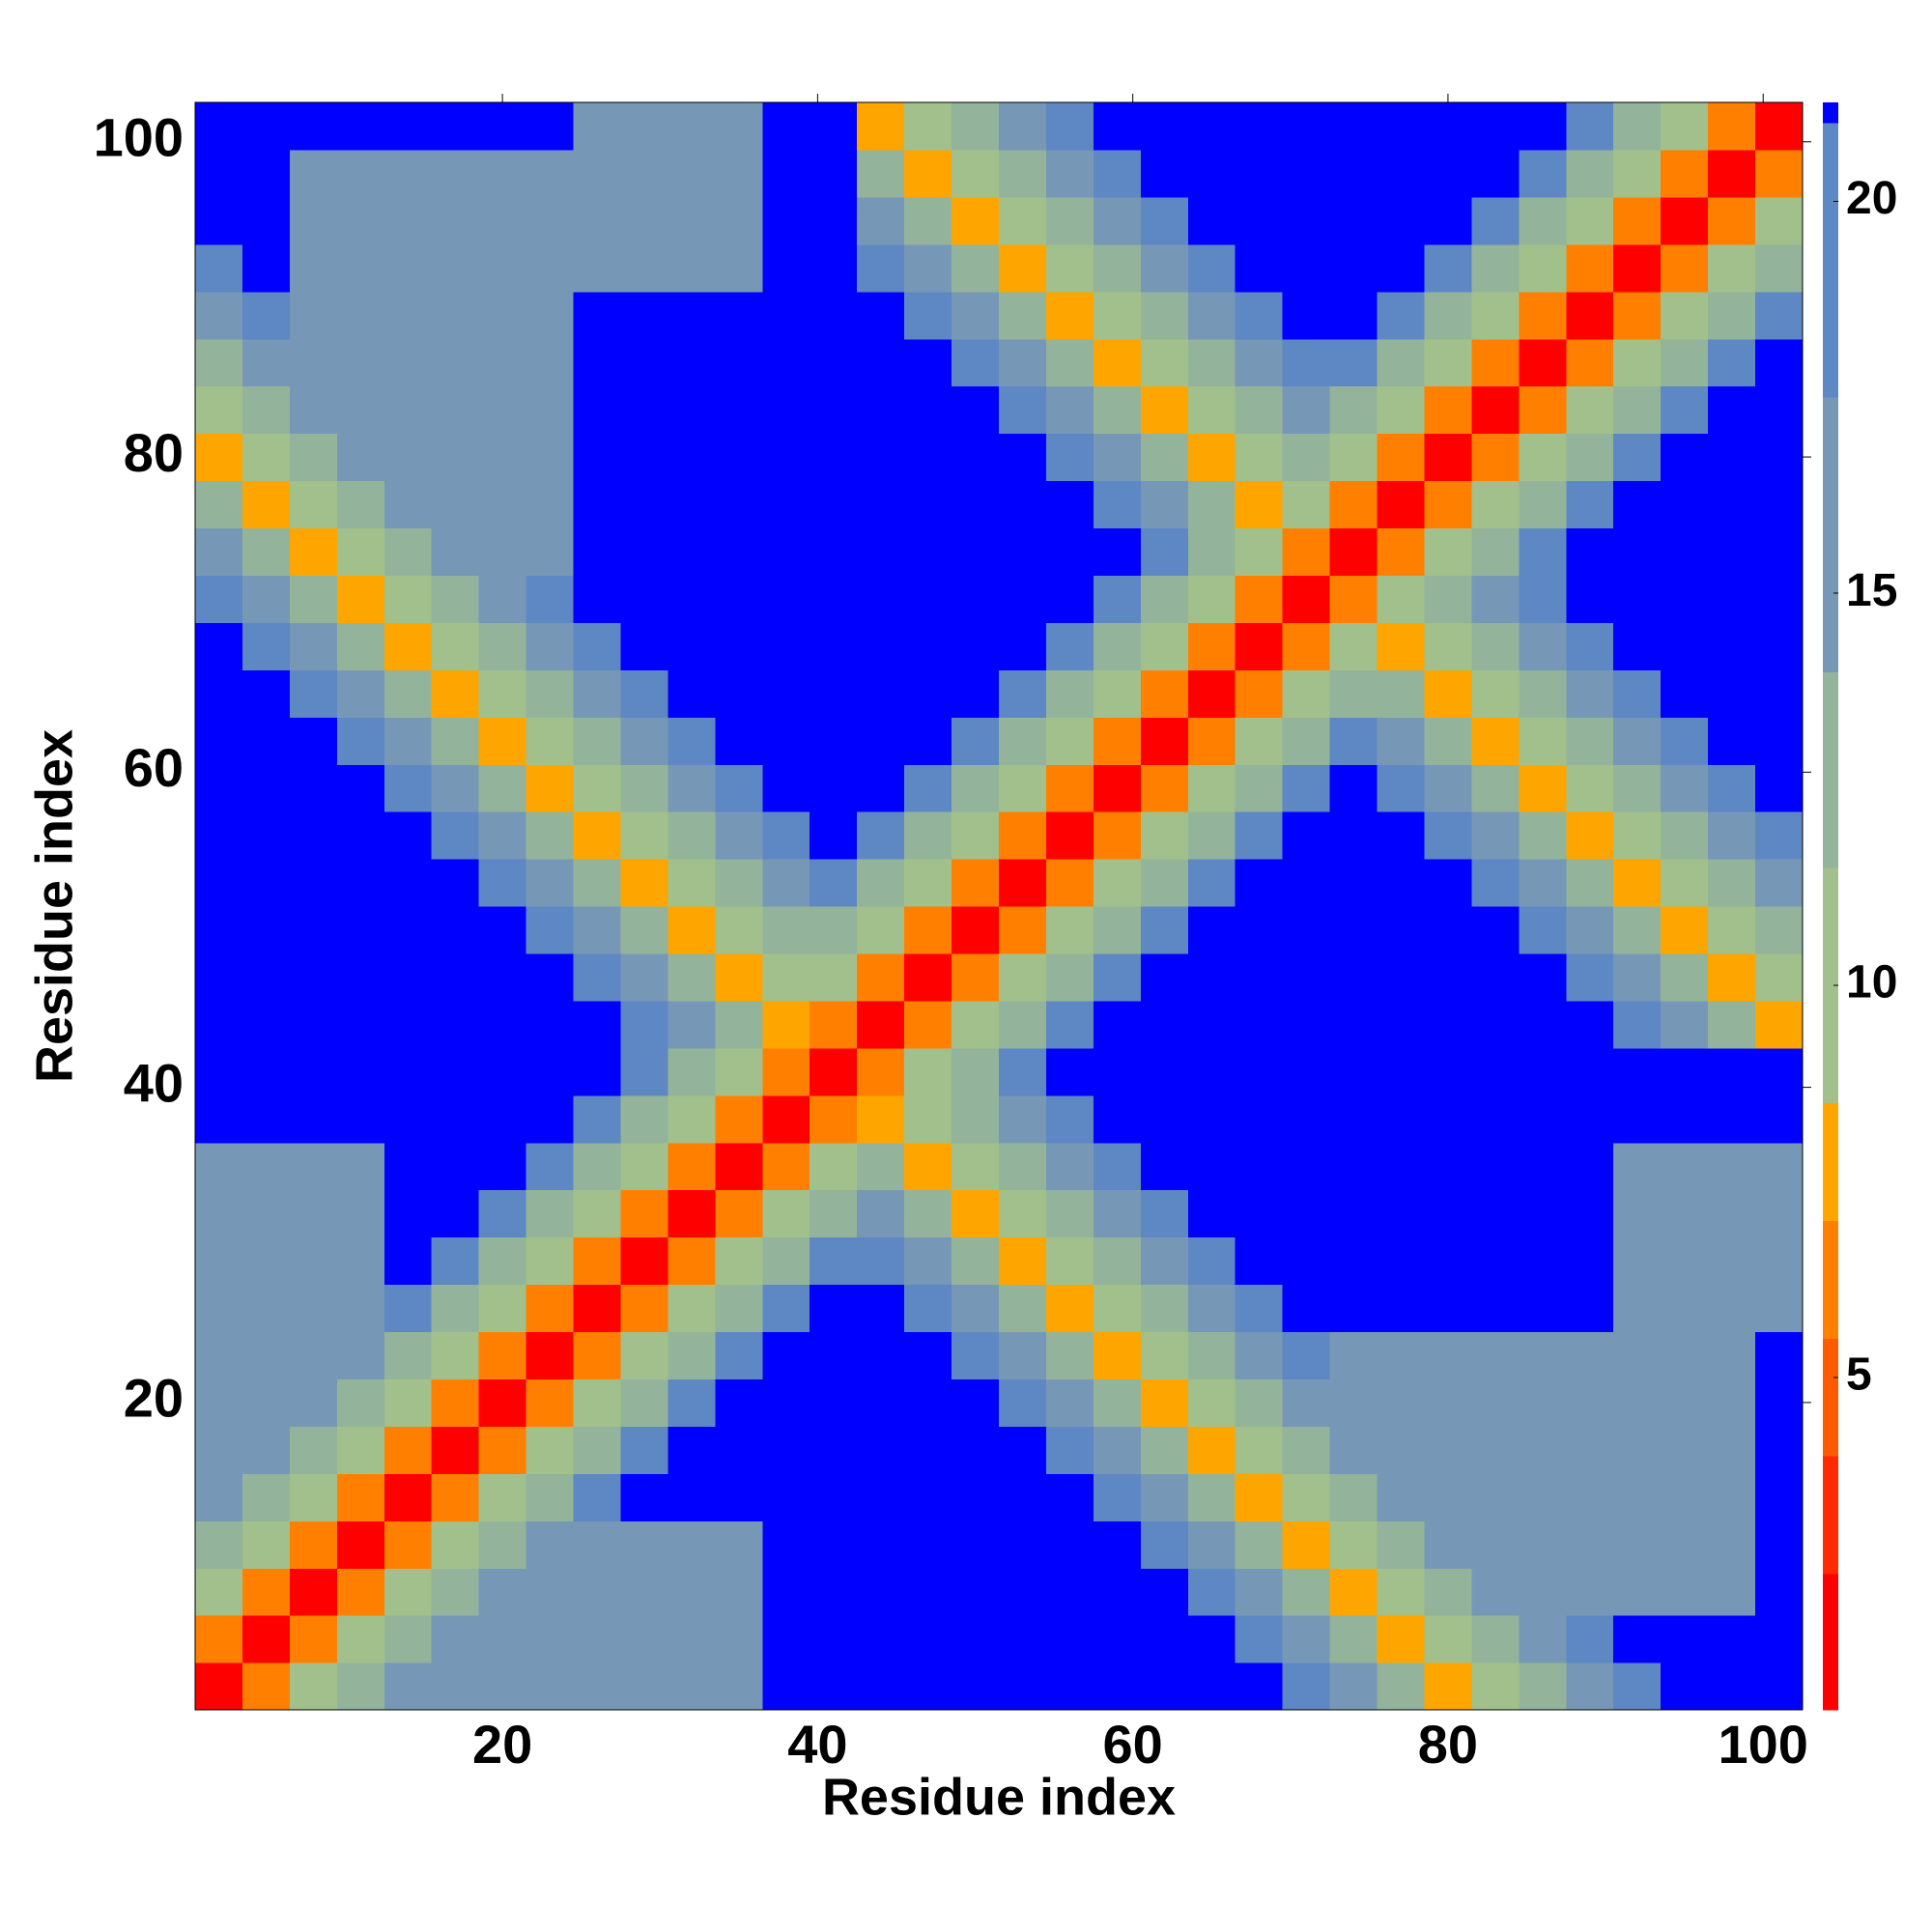 This screenshot has width=1932, height=1932. What do you see at coordinates (1830, 113) in the screenshot?
I see `colorbar-band` at bounding box center [1830, 113].